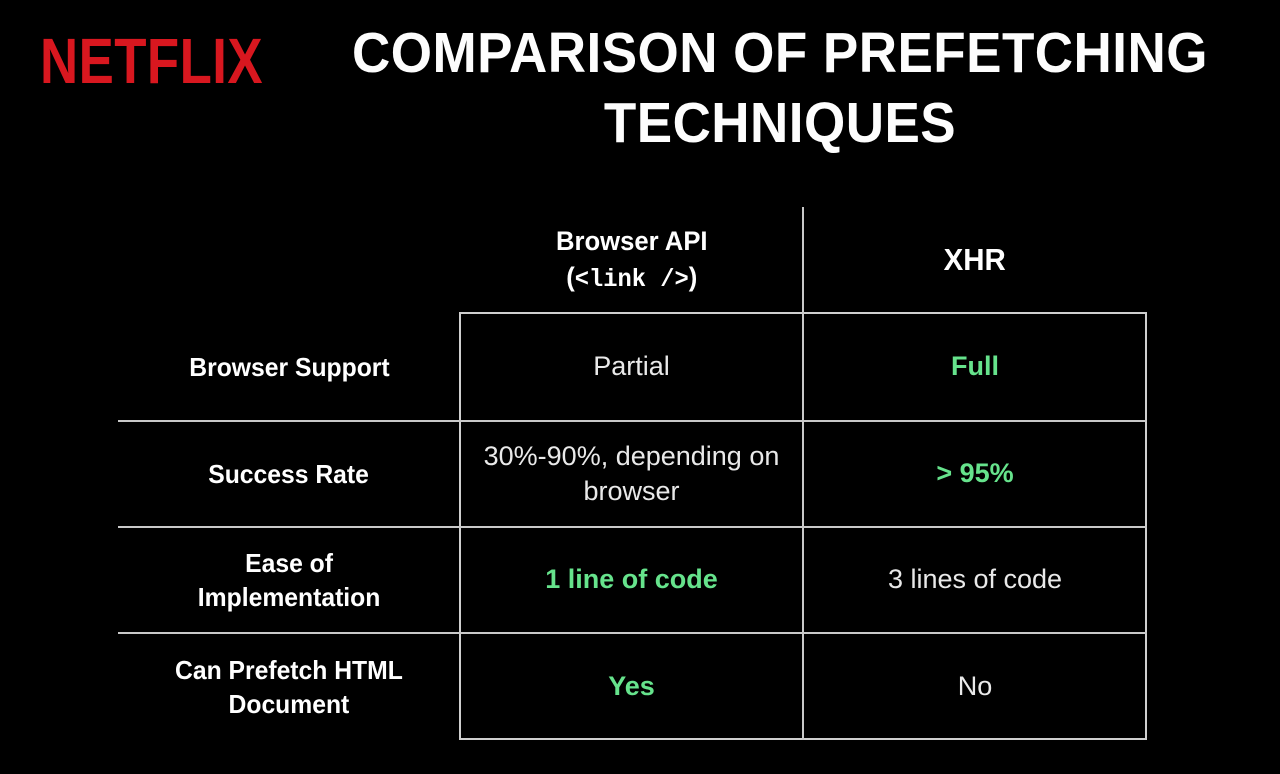 The height and width of the screenshot is (774, 1280). I want to click on column-header-xhr-label: XHR, so click(975, 259).